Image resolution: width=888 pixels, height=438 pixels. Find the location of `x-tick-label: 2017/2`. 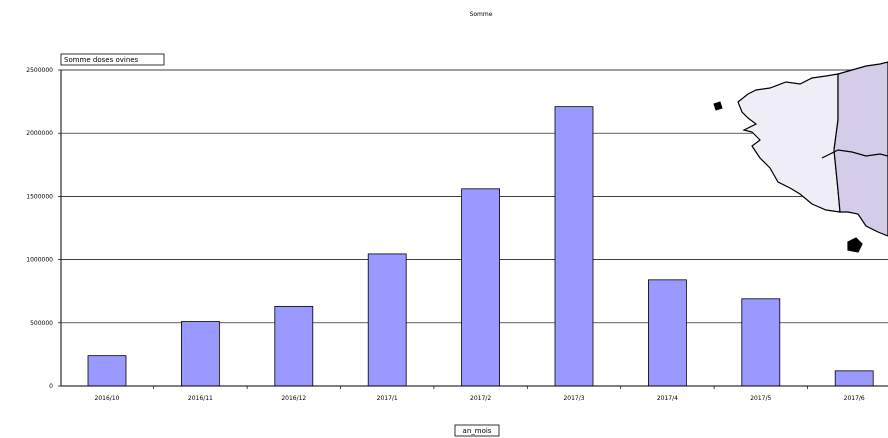

x-tick-label: 2017/2 is located at coordinates (480, 398).